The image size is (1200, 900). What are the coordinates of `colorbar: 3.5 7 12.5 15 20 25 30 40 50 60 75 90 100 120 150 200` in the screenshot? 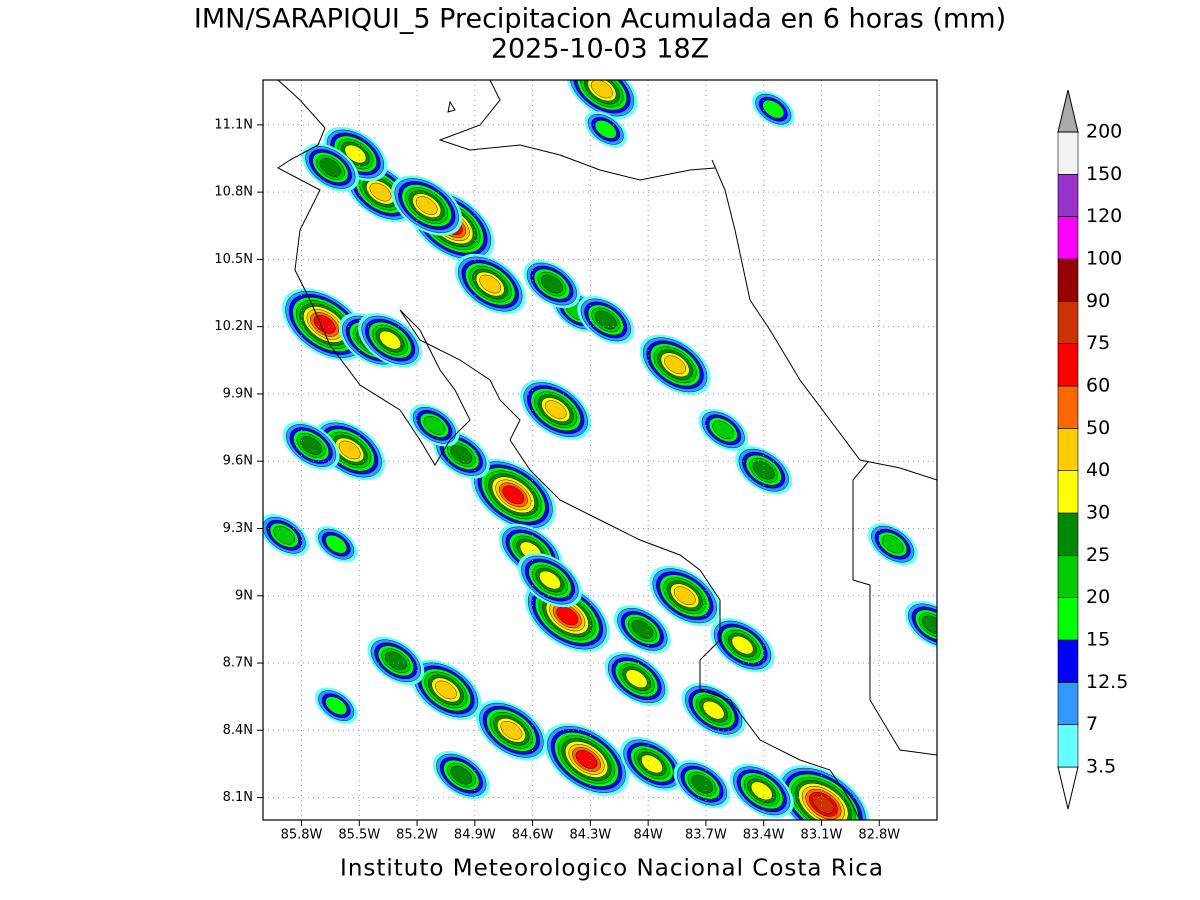 It's located at (1092, 449).